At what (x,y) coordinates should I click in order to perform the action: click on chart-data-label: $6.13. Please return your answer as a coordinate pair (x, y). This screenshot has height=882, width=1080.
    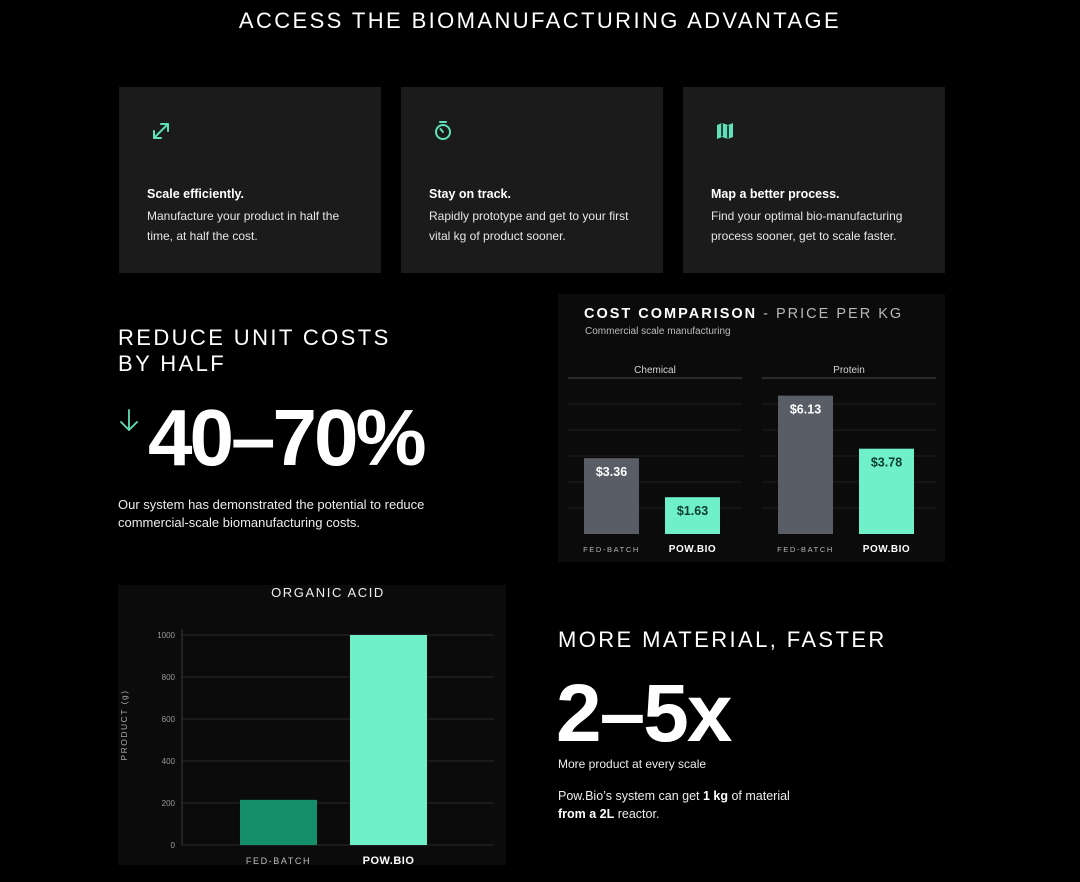
    Looking at the image, I should click on (805, 410).